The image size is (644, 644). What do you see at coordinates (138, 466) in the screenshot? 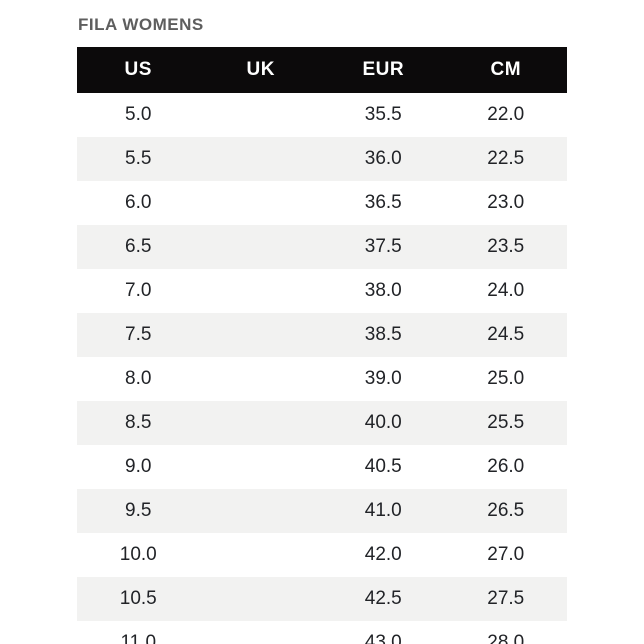
I see `cell-us: 9.0` at bounding box center [138, 466].